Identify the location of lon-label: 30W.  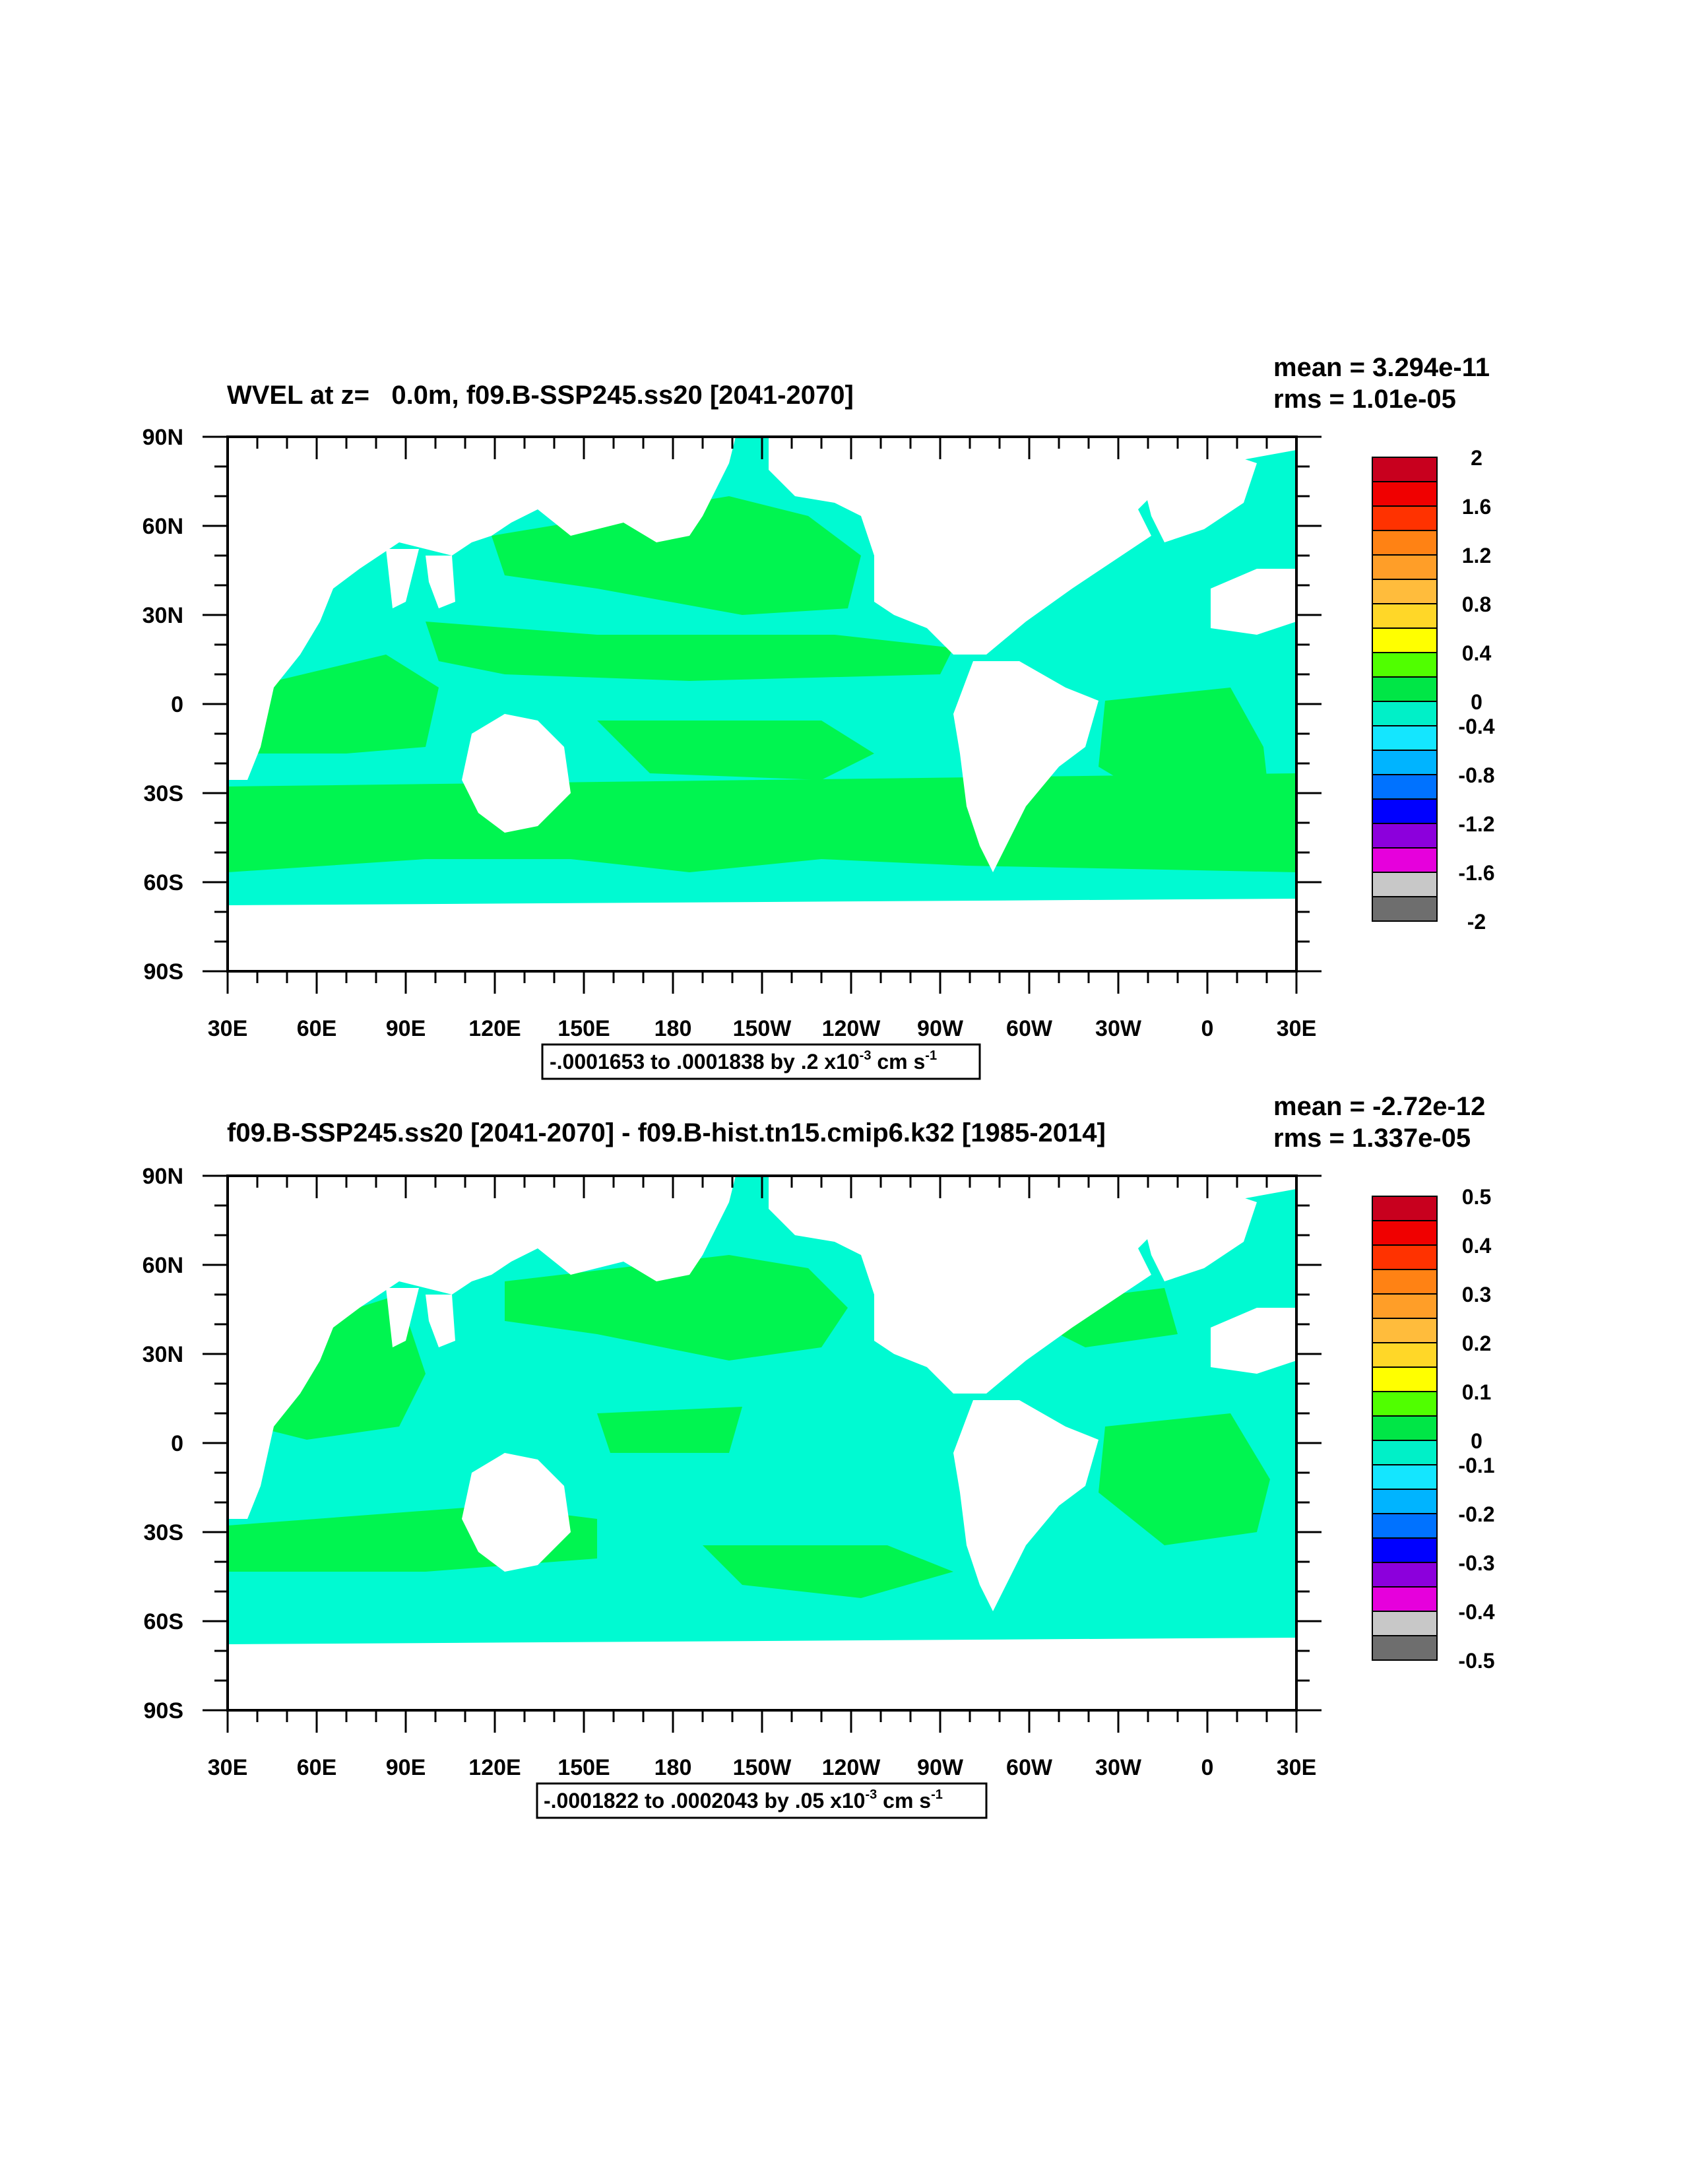
(1118, 1028).